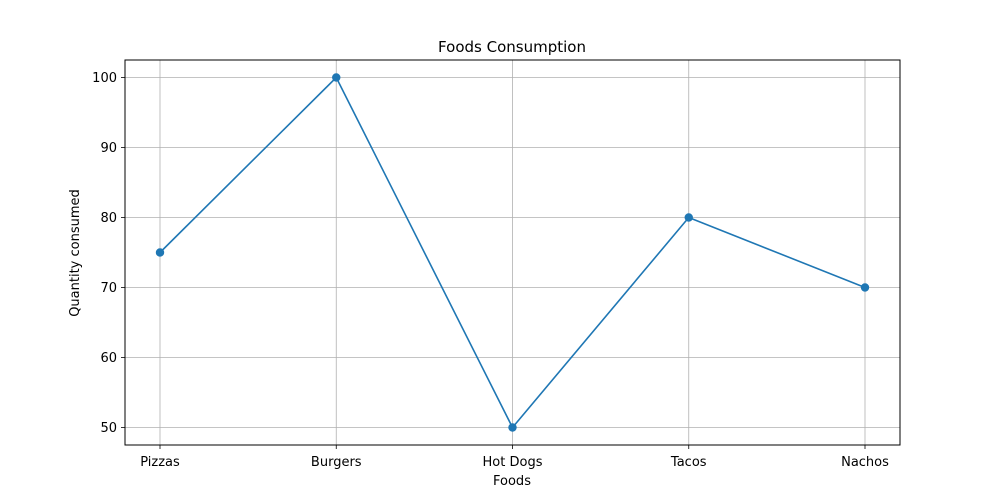  Describe the element at coordinates (108, 428) in the screenshot. I see `y-tick-label: 50` at that location.